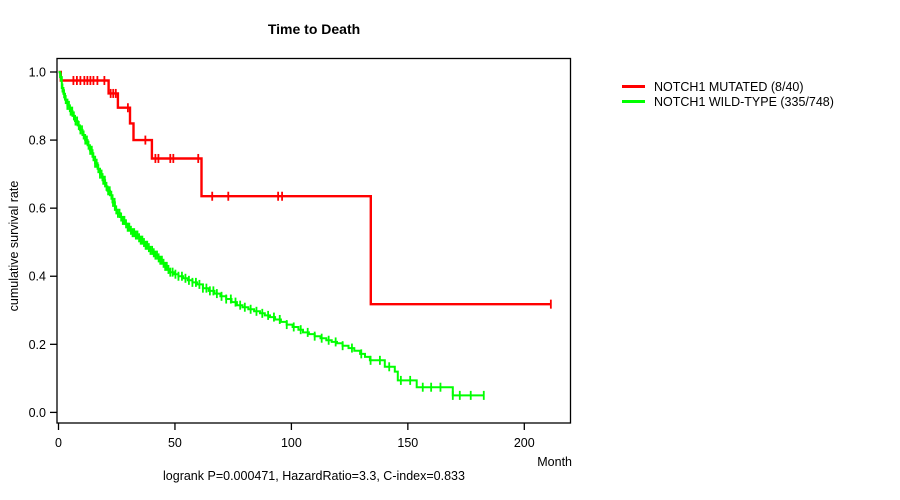 Image resolution: width=900 pixels, height=500 pixels. What do you see at coordinates (58, 443) in the screenshot?
I see `x-tick-label: 0` at bounding box center [58, 443].